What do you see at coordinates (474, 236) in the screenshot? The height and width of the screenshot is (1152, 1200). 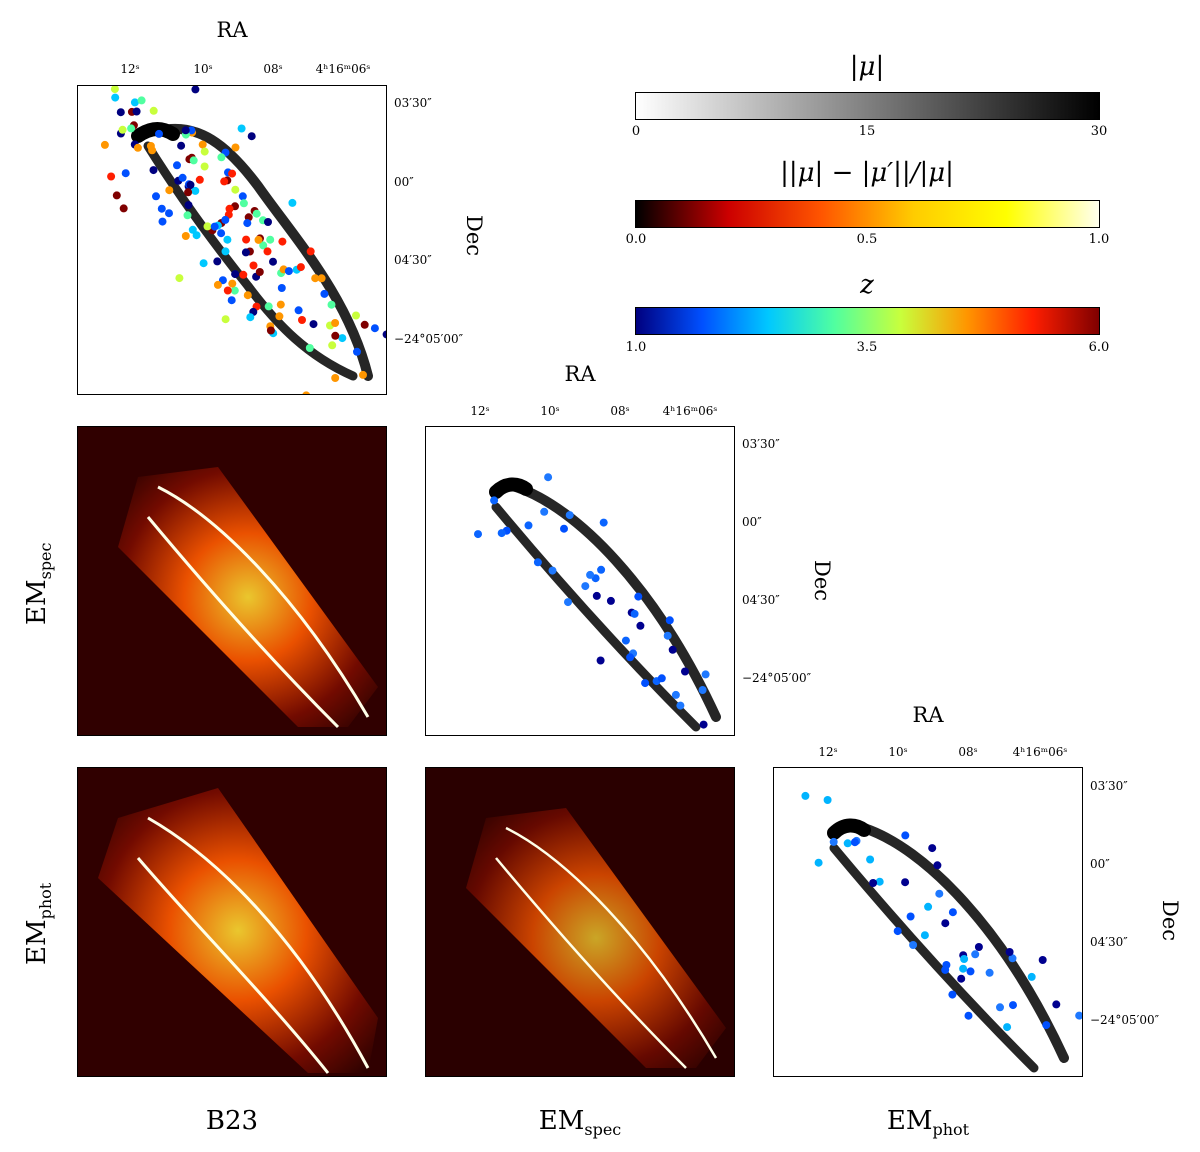 I see `dec-axis-title-top-left: Dec` at bounding box center [474, 236].